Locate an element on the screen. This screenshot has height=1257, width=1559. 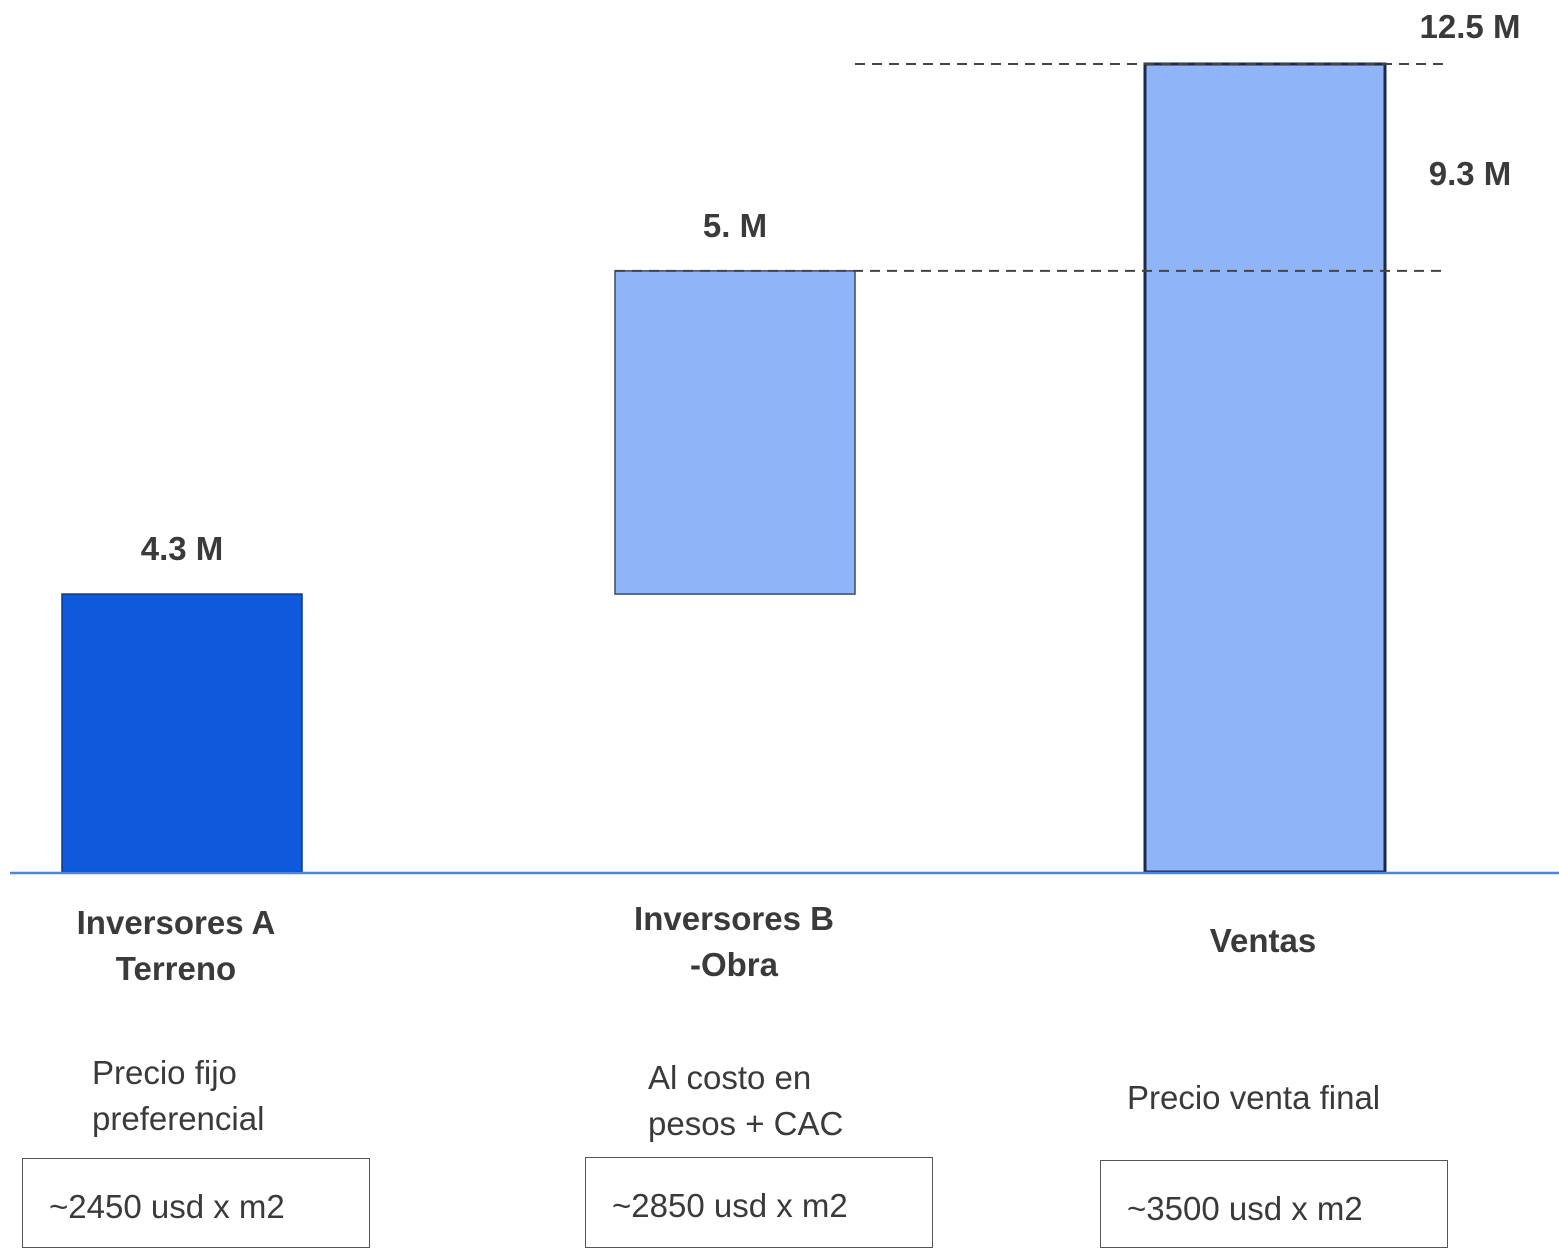
bar-value-label: 4.3 M is located at coordinates (182, 548).